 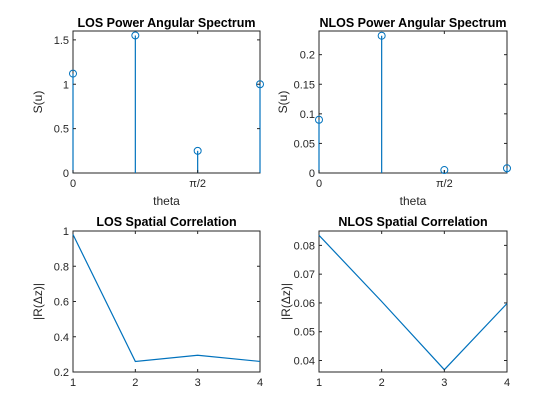 I want to click on y-tick-label: 0.15, so click(x=304, y=85).